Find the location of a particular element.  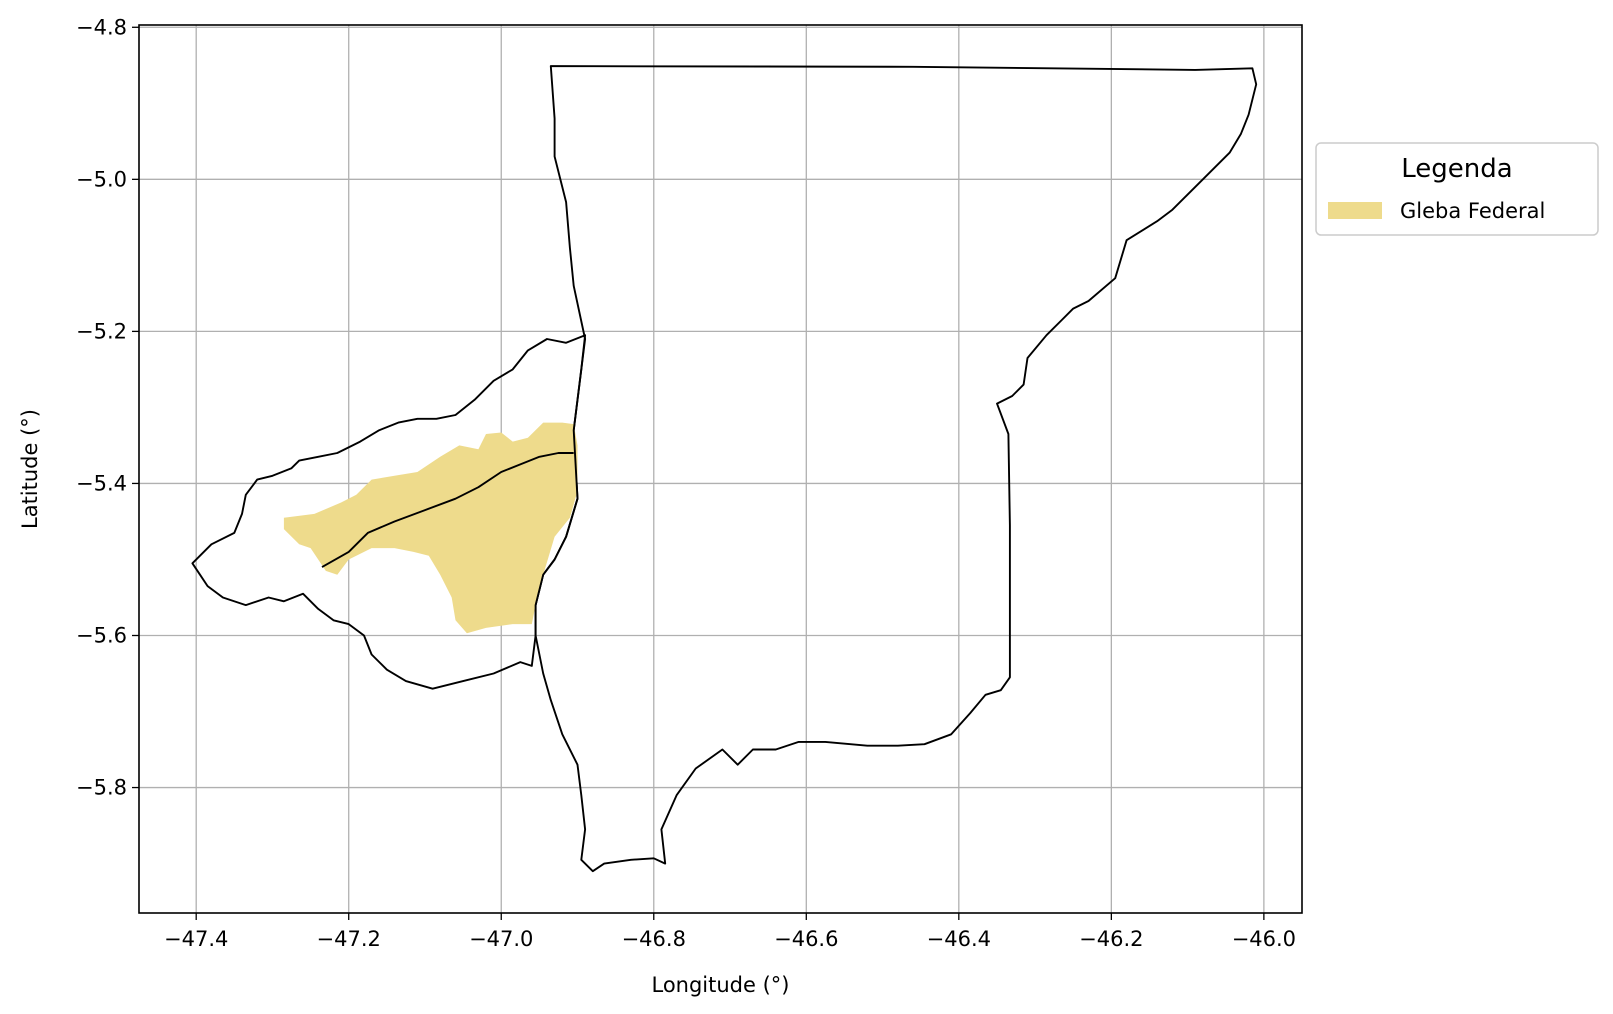

y-tick-label: −5.2 is located at coordinates (101, 331).